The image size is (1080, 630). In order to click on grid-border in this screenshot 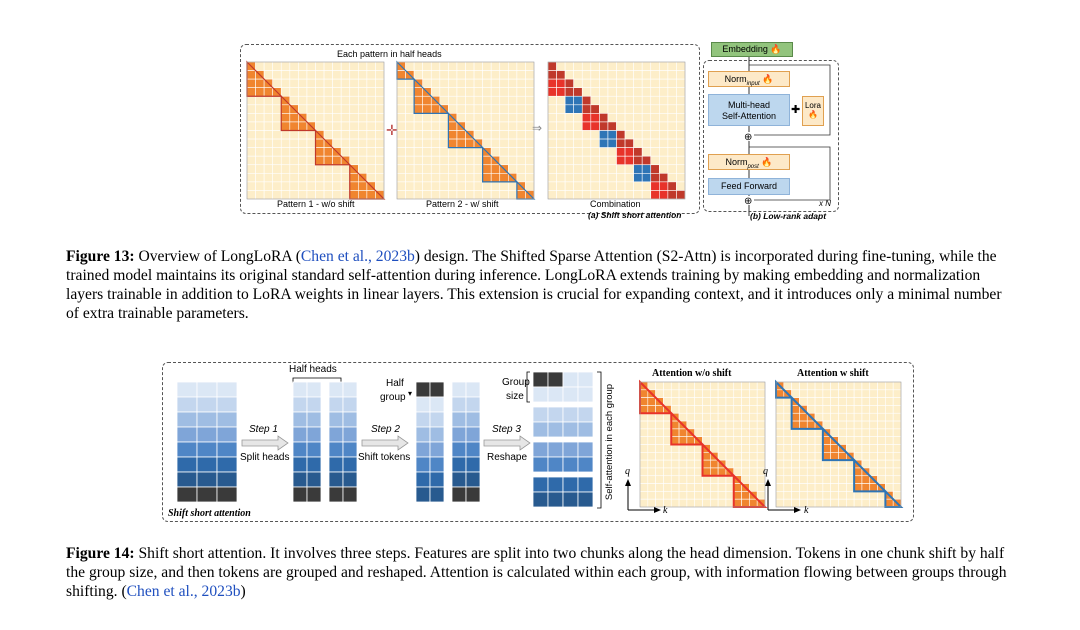, I will do `click(838, 444)`.